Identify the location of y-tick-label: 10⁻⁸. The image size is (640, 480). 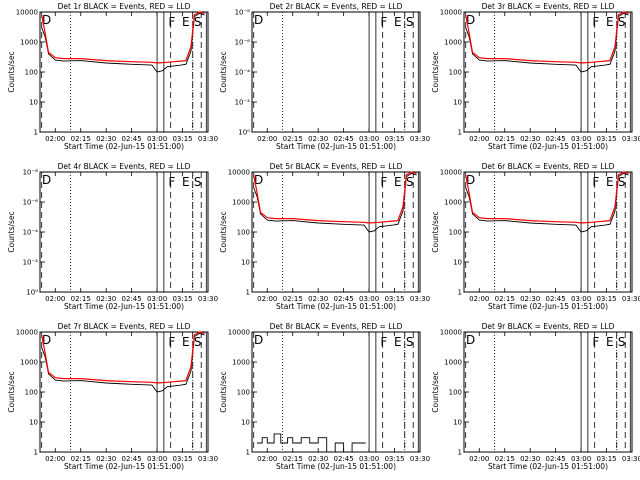
(31, 173).